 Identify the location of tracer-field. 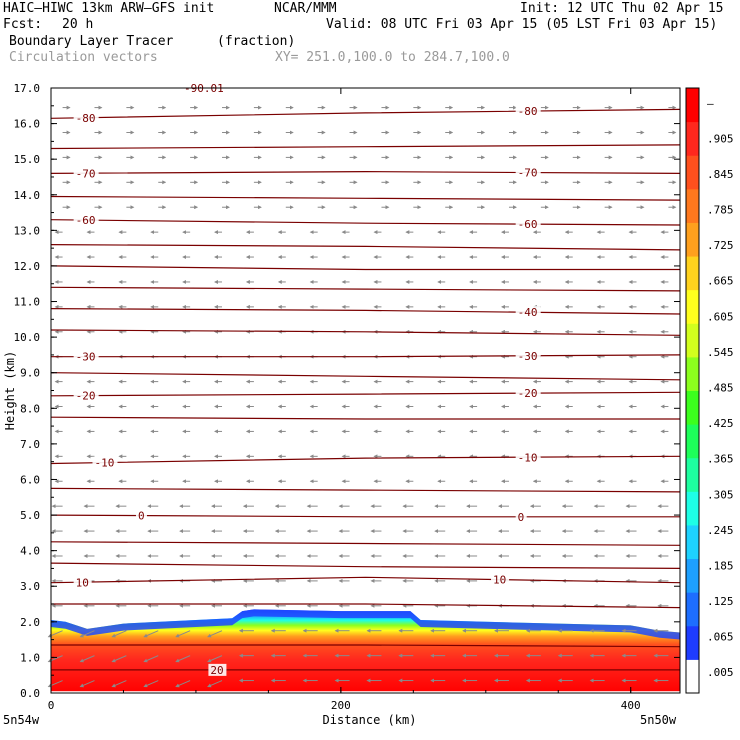
(365, 651).